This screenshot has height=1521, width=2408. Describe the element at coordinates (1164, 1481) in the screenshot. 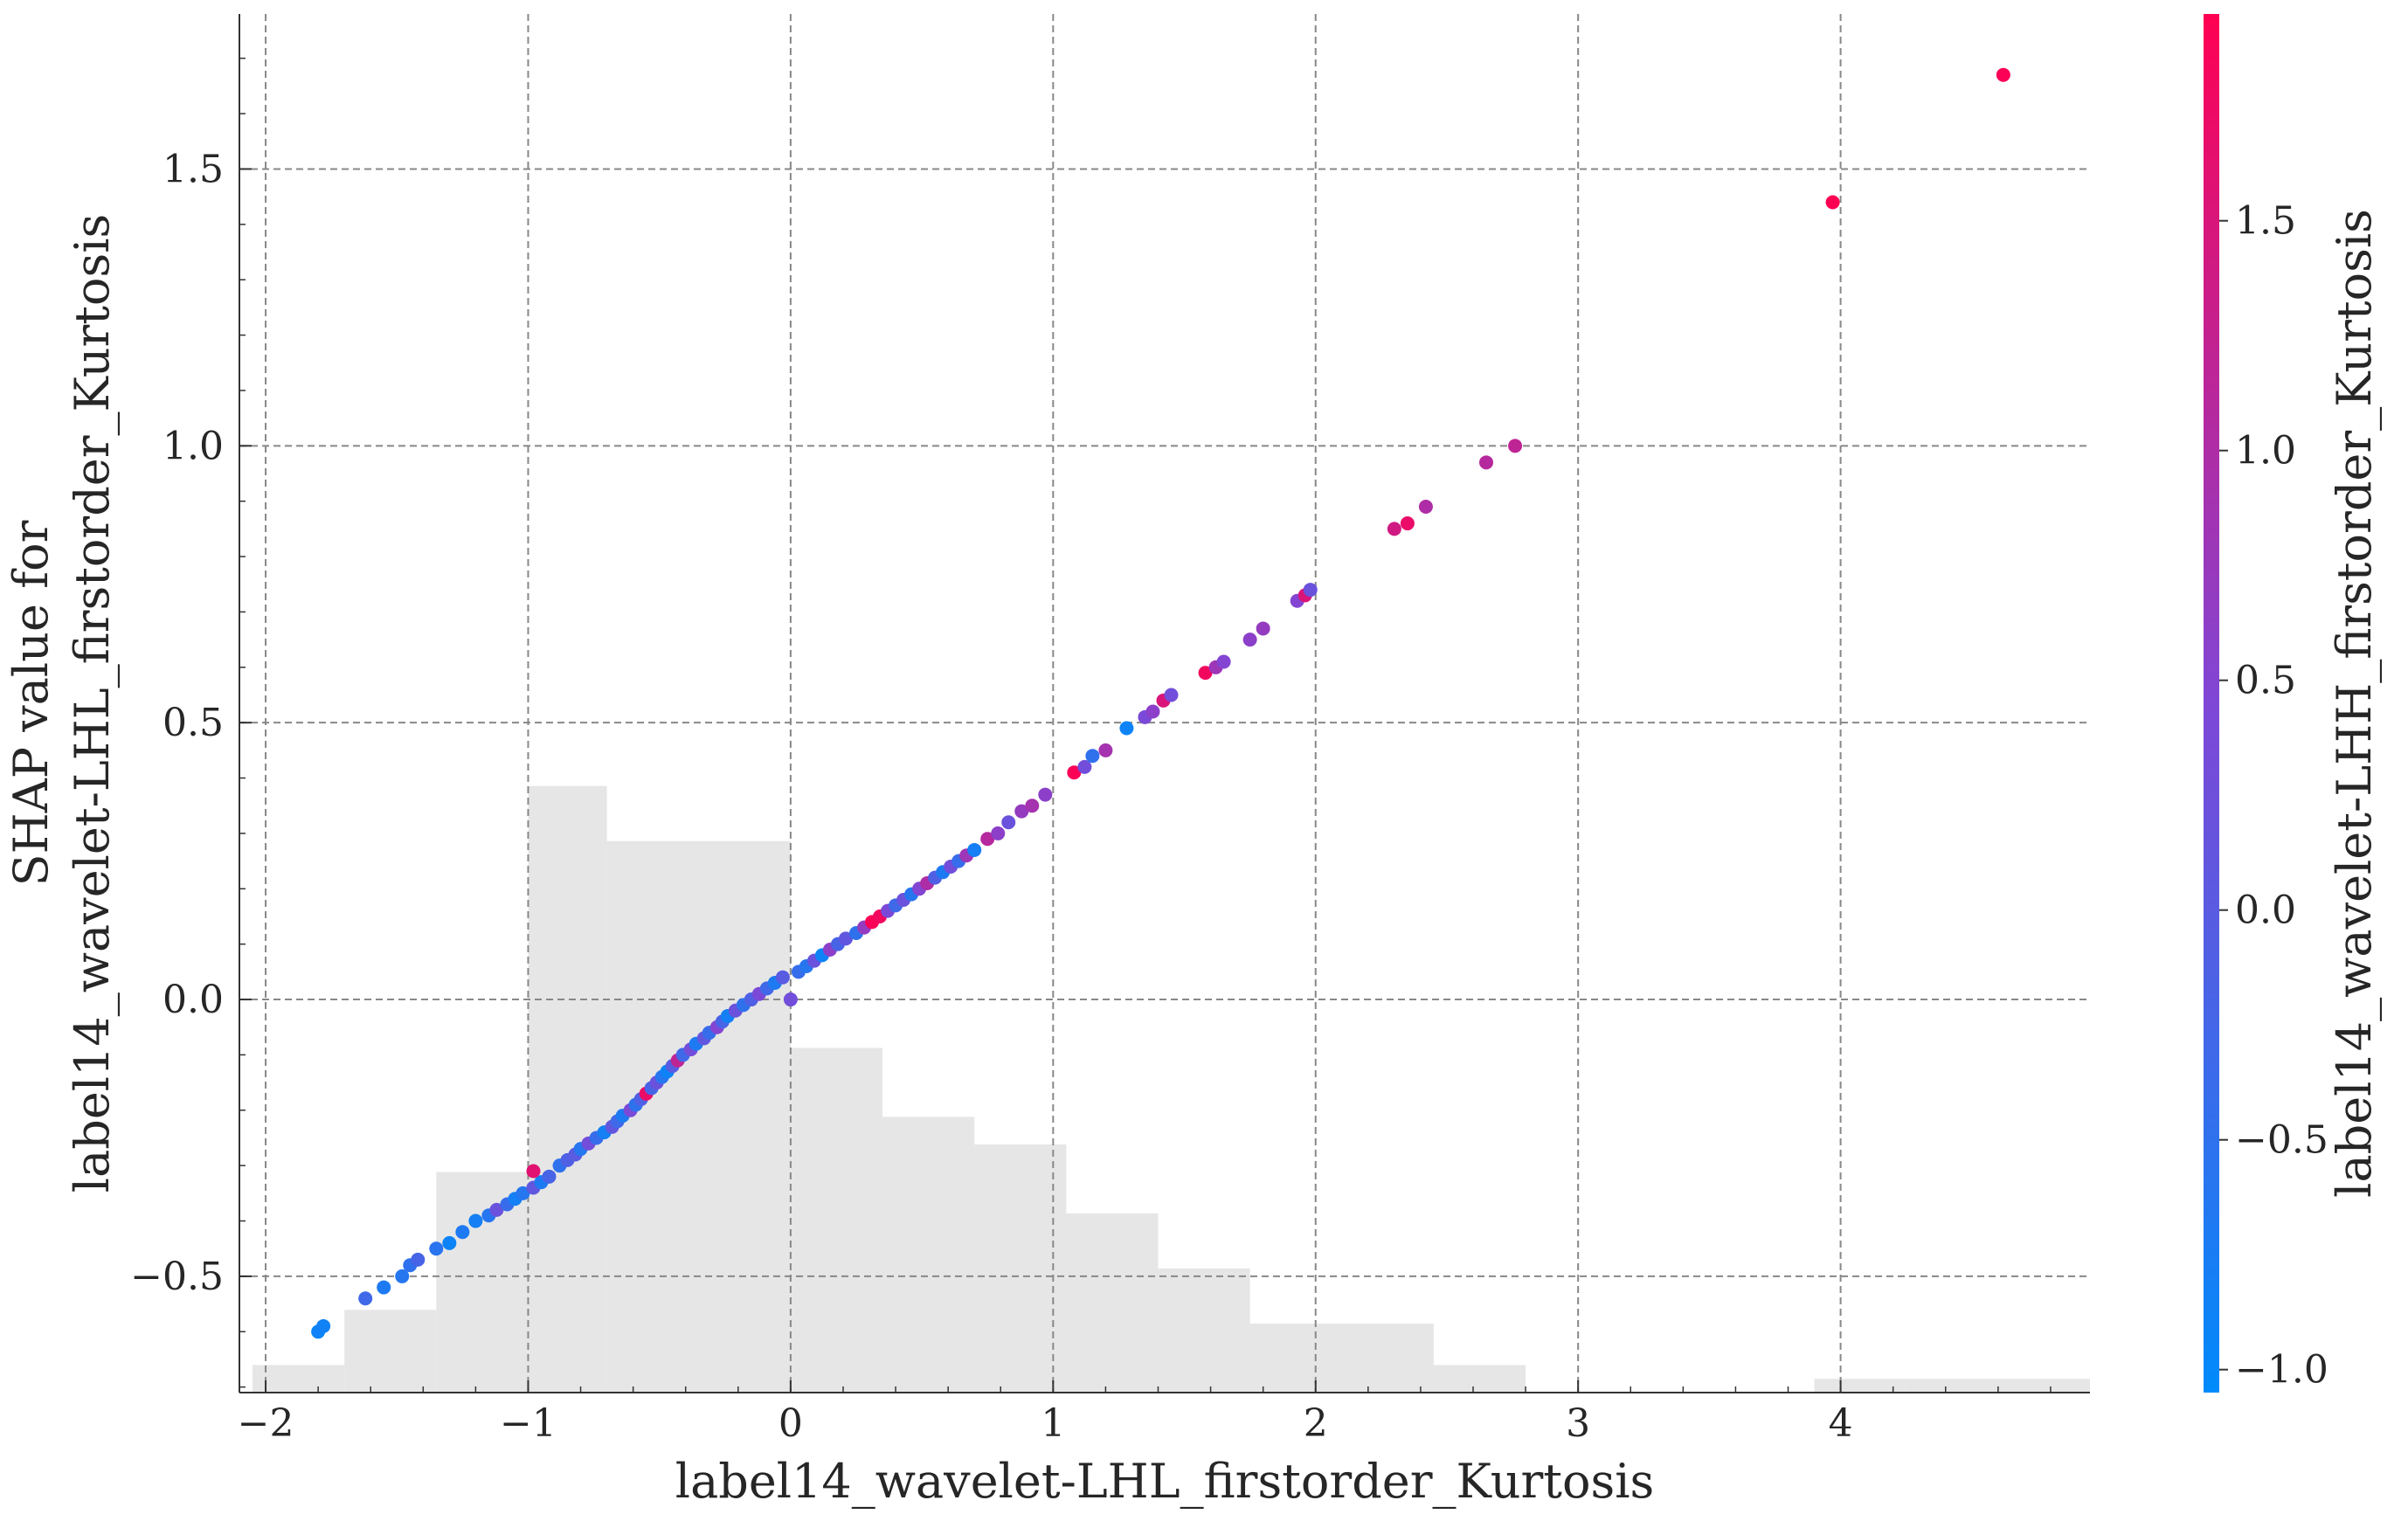

I see `x-axis-label: label14_wavelet-LHL_firstorder_Kurtosis` at that location.